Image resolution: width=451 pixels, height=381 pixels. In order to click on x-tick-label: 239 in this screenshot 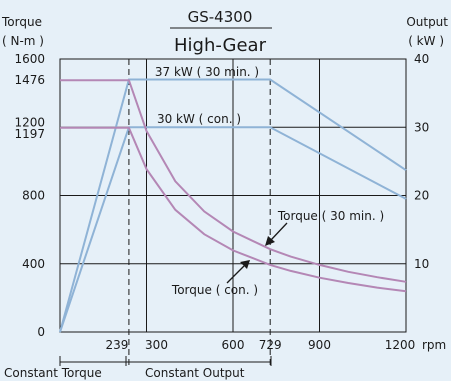, I will do `click(116, 345)`.